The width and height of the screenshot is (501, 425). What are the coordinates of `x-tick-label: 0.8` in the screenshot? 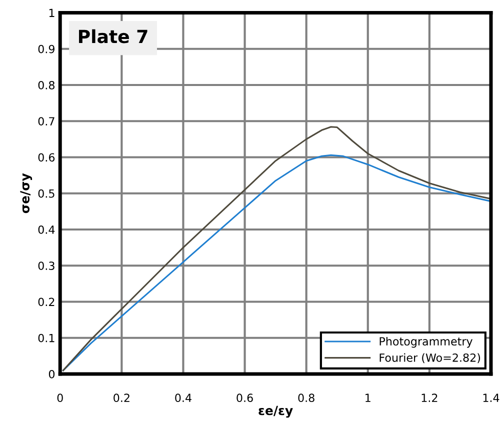 It's located at (306, 398).